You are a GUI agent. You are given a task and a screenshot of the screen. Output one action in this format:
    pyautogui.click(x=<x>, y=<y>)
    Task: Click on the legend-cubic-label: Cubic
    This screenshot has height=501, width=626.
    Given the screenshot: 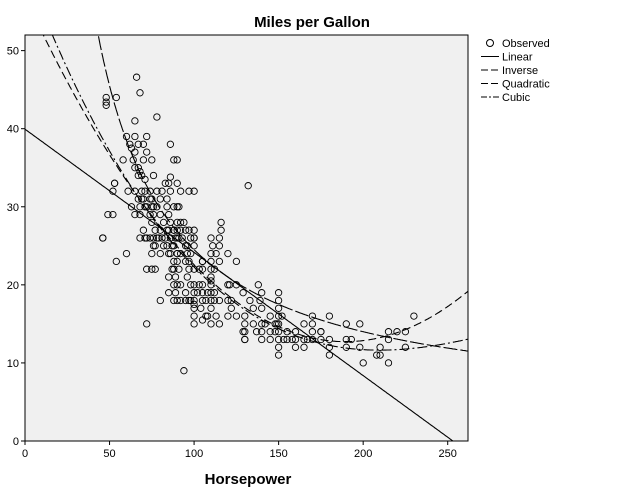 What is the action you would take?
    pyautogui.click(x=516, y=98)
    